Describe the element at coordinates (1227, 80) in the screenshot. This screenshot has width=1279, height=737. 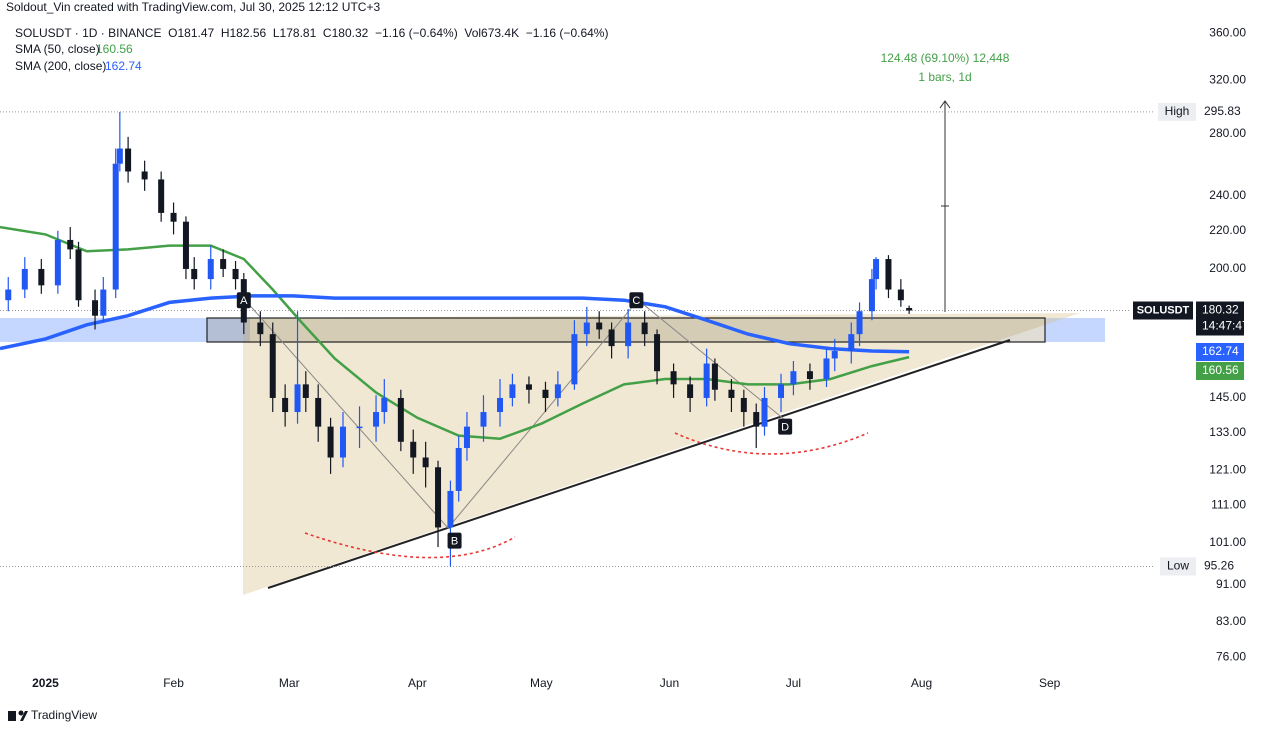
I see `y-tick-label: 320.00` at that location.